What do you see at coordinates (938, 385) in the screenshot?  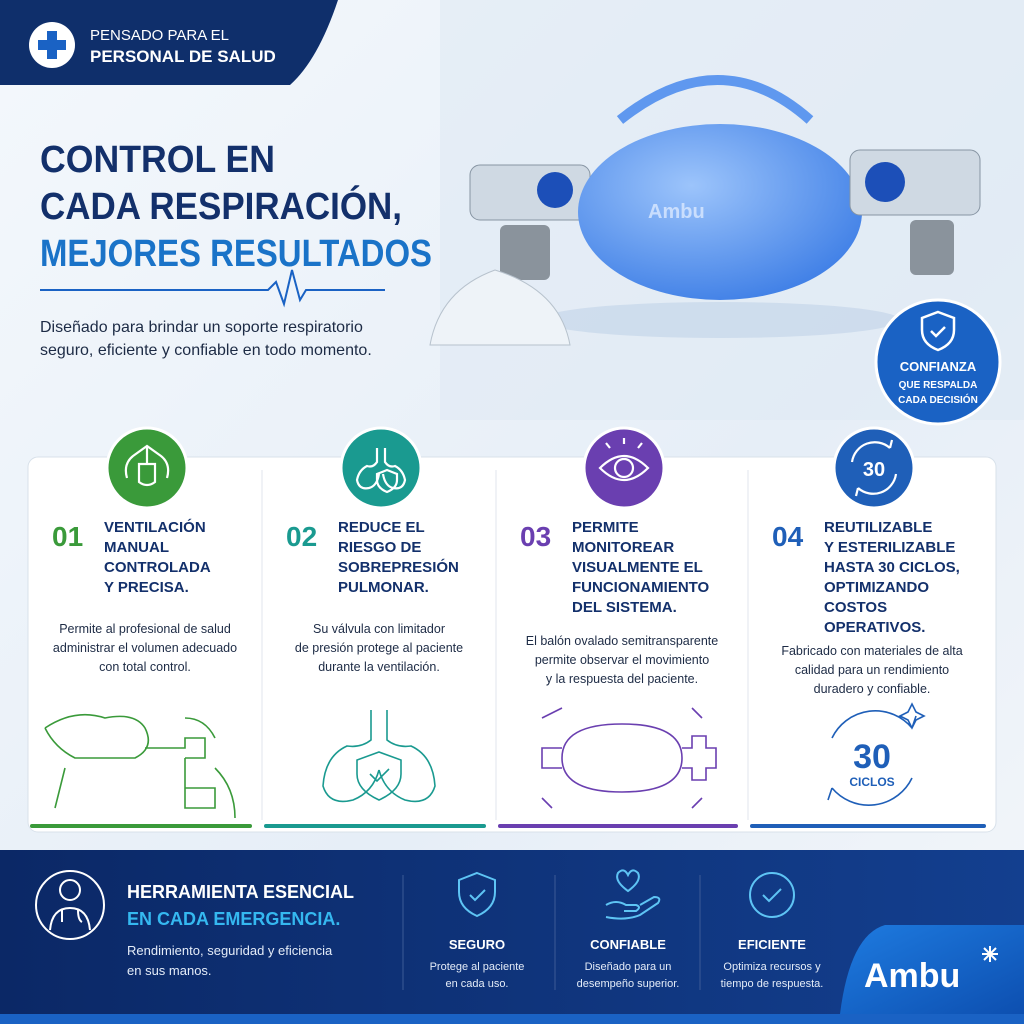 I see `seal-line: QUE RESPALDA` at bounding box center [938, 385].